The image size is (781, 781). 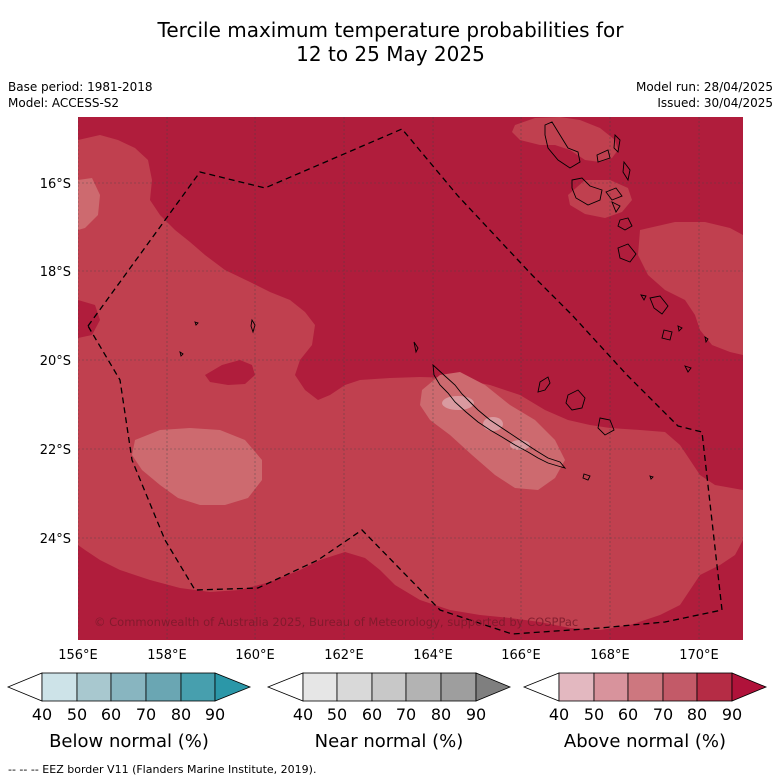 I want to click on coast-ambrym, so click(x=614, y=194).